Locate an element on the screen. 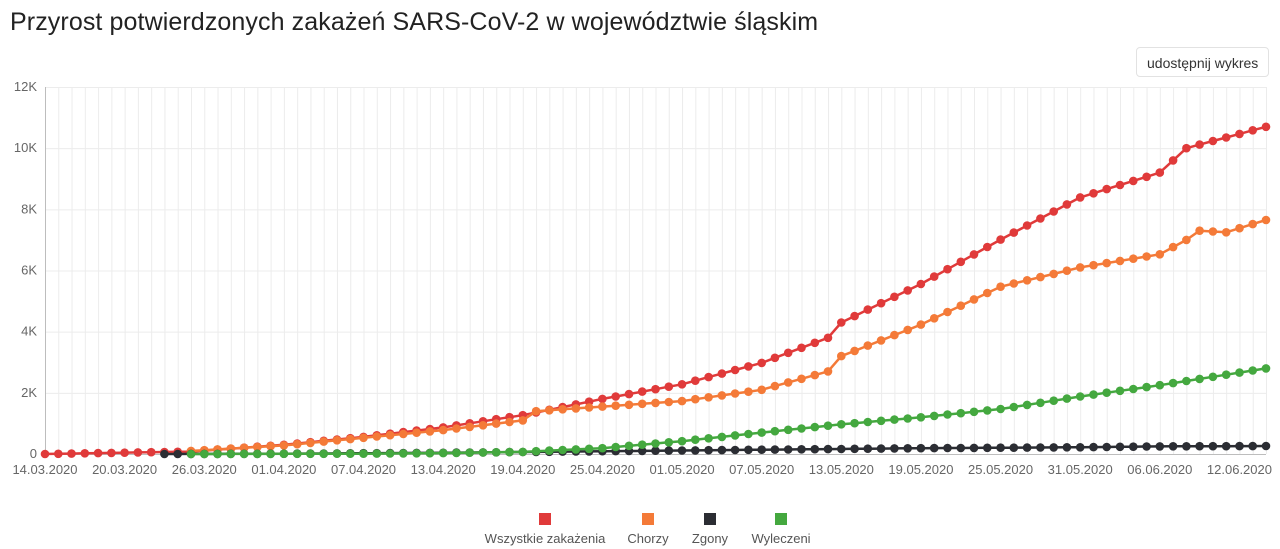 Image resolution: width=1280 pixels, height=549 pixels. legend-label: Wszystkie zakażenia is located at coordinates (545, 538).